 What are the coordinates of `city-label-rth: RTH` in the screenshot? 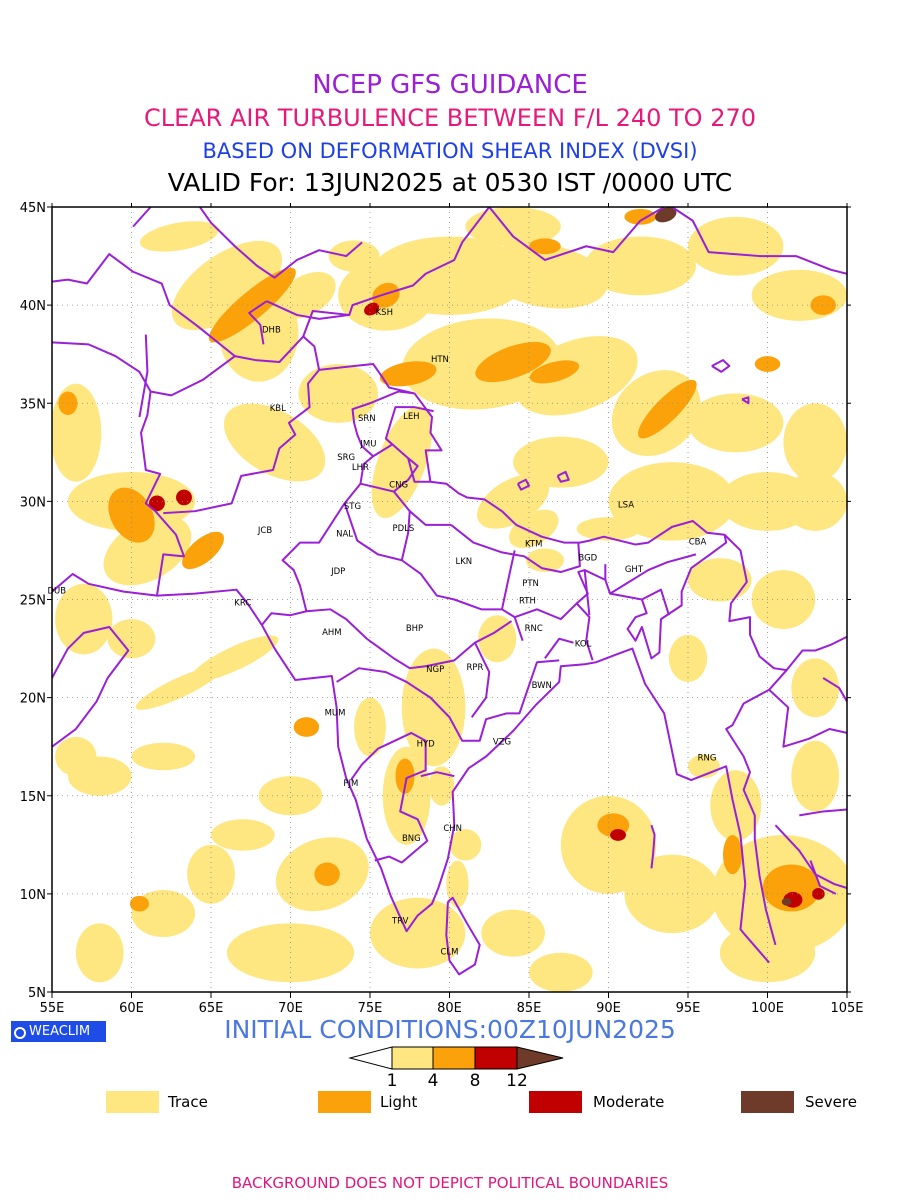 It's located at (527, 601).